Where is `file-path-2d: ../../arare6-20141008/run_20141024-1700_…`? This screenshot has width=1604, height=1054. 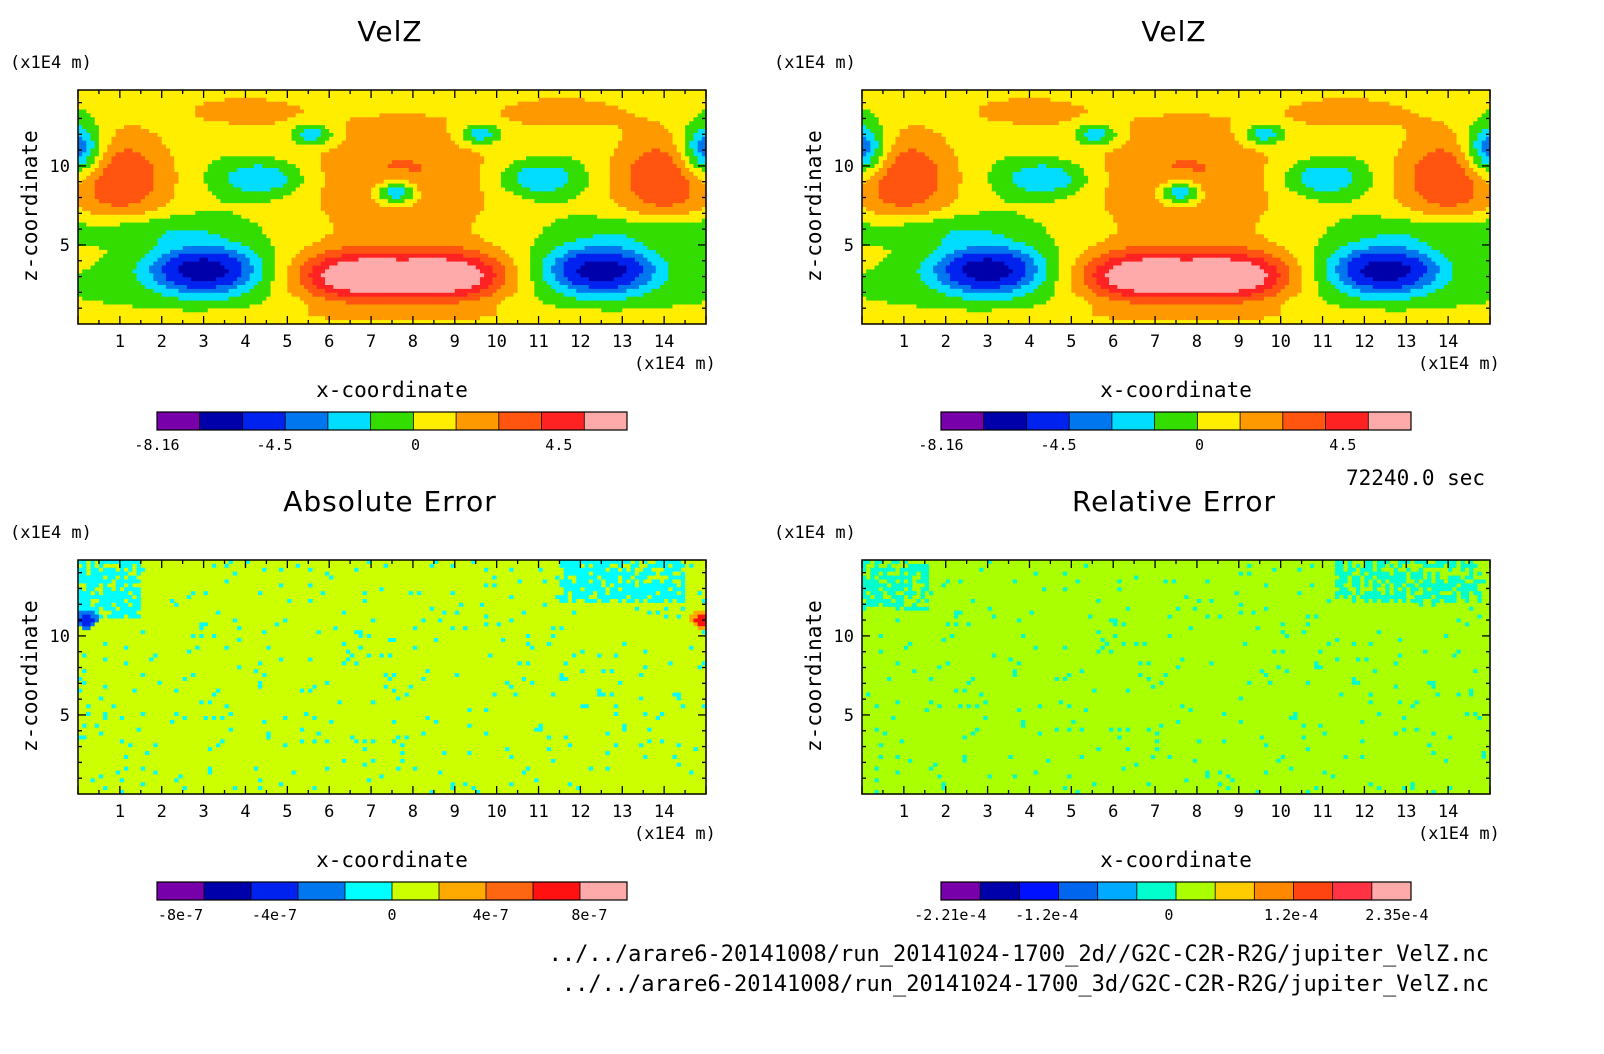 file-path-2d: ../../arare6-20141008/run_20141024-1700_… is located at coordinates (1019, 954).